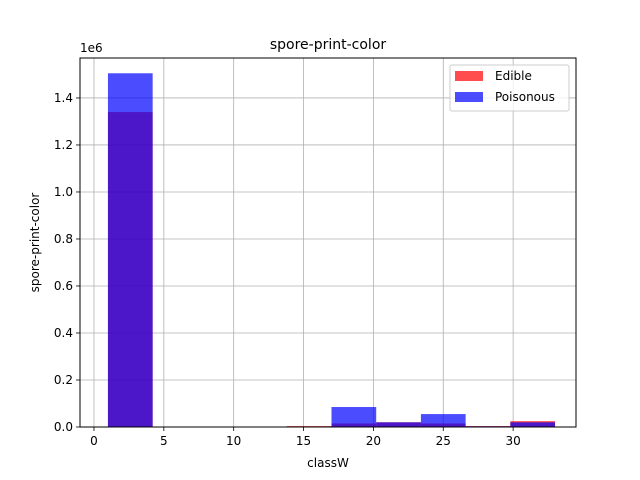 The width and height of the screenshot is (640, 480). I want to click on x-tick-label: 0, so click(94, 441).